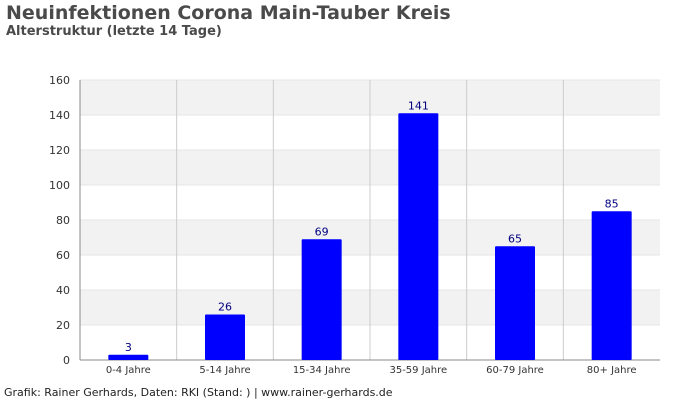 The width and height of the screenshot is (700, 400). I want to click on data-label: 69, so click(322, 231).